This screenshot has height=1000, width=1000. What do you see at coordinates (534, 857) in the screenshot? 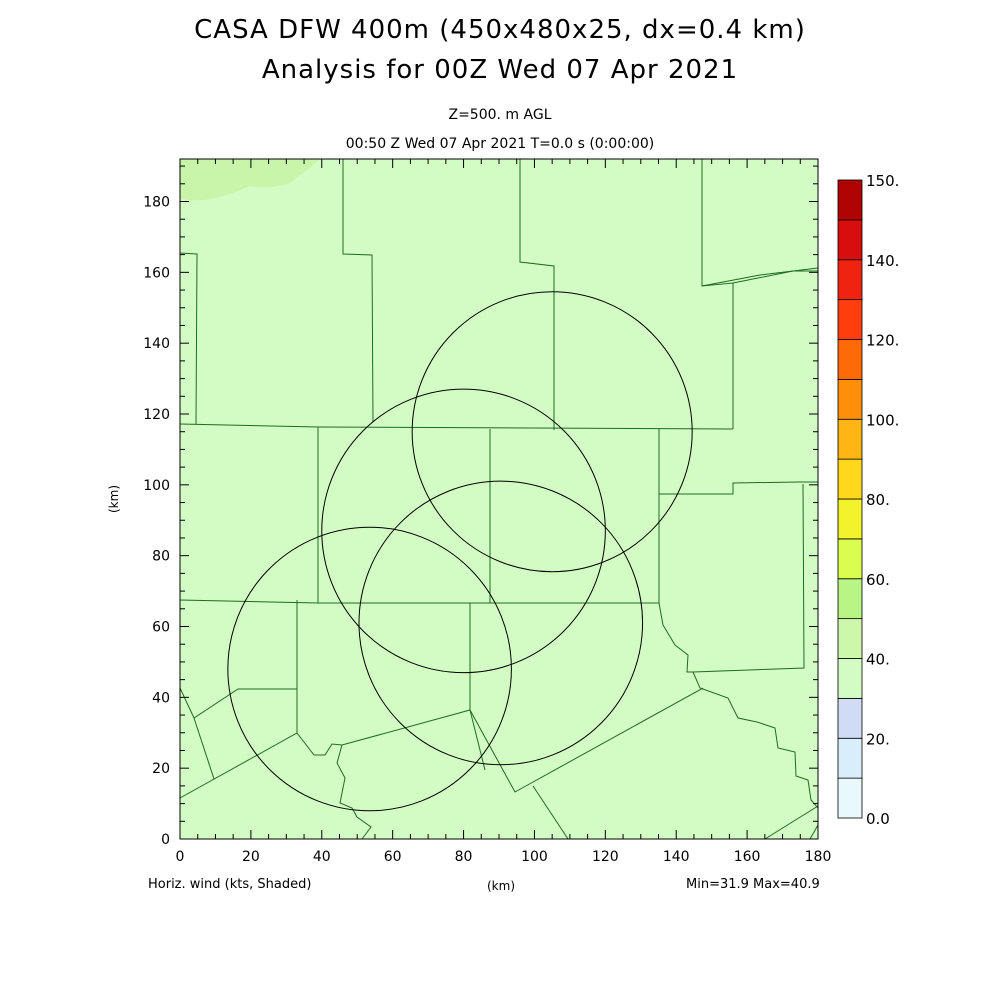
I see `x-tick-label: 100` at bounding box center [534, 857].